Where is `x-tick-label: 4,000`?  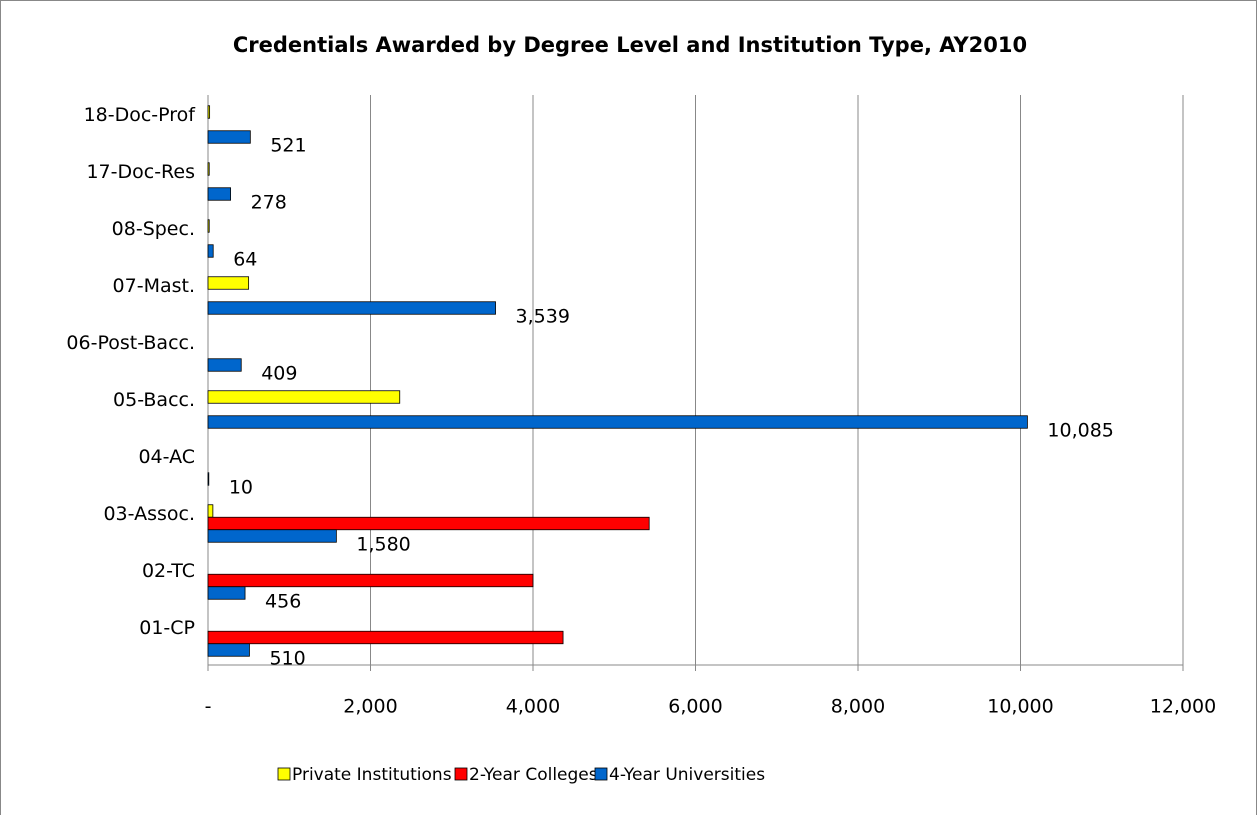 x-tick-label: 4,000 is located at coordinates (533, 707).